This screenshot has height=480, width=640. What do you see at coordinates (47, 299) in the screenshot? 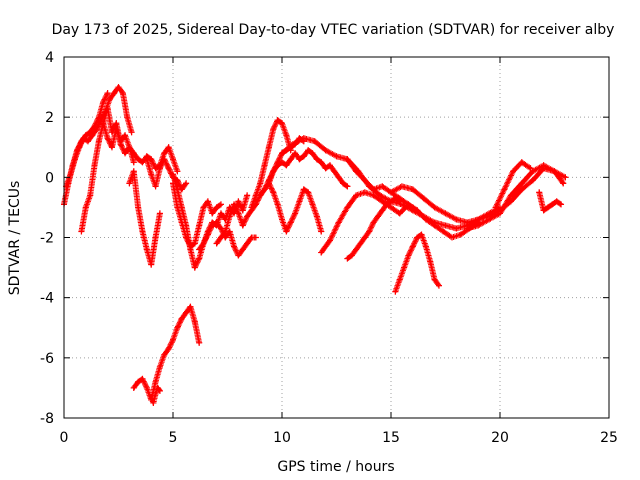
I see `y-tick-label: -4` at bounding box center [47, 299].